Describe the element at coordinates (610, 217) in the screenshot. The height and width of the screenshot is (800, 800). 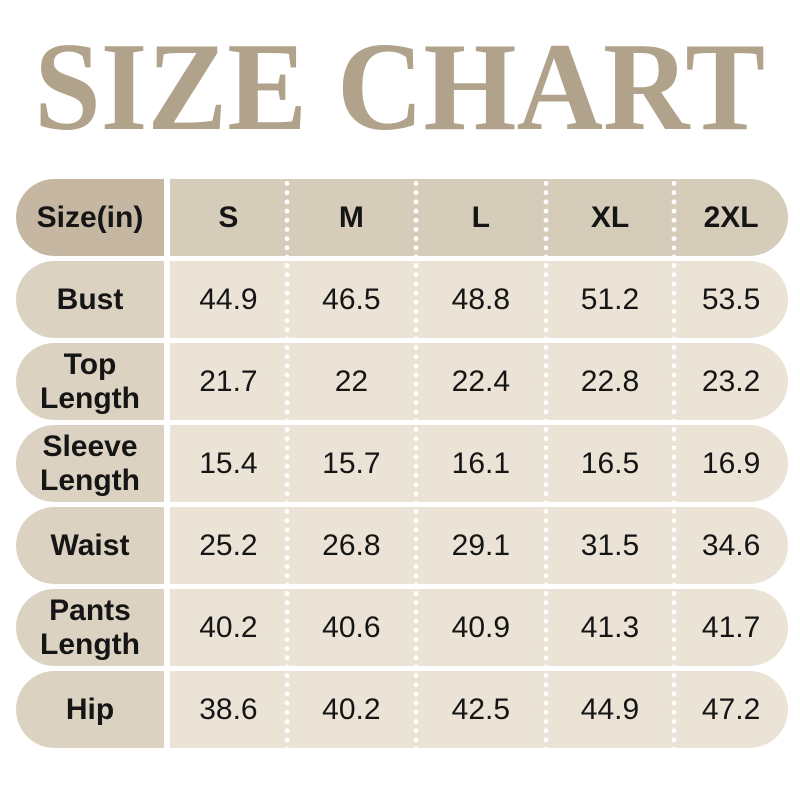
I see `size-column-header: XL` at that location.